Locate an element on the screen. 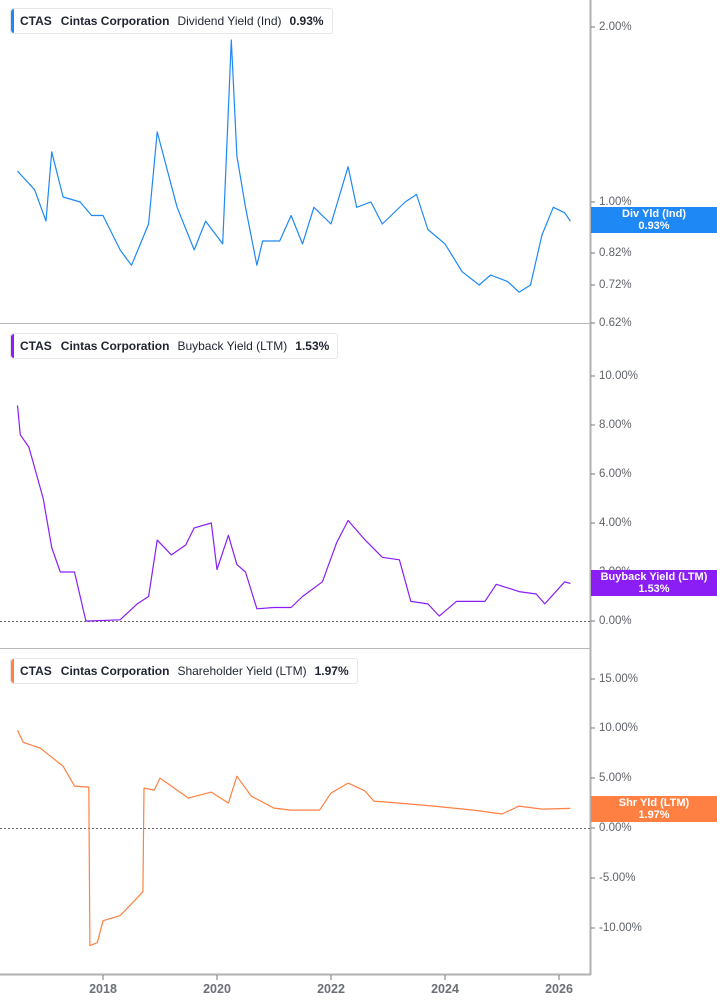 This screenshot has height=1005, width=717. y-tick-label: 8.00% is located at coordinates (615, 425).